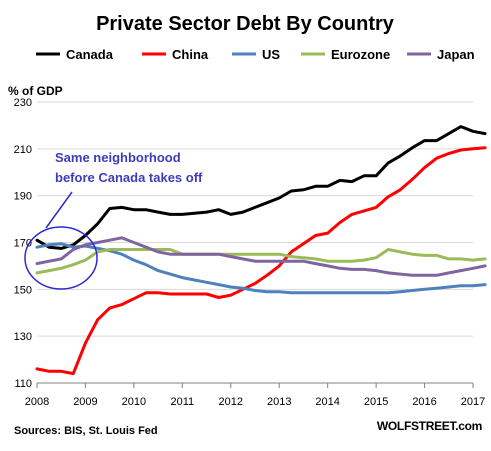 The image size is (491, 451). I want to click on legend-label-us: US, so click(271, 54).